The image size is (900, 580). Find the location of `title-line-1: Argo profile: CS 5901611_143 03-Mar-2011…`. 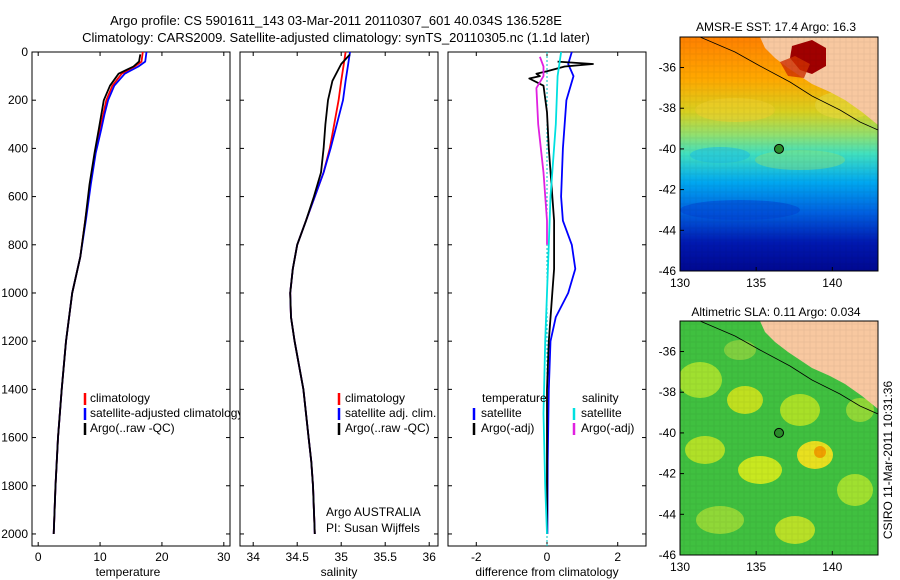

title-line-1: Argo profile: CS 5901611_143 03-Mar-2011… is located at coordinates (336, 20).